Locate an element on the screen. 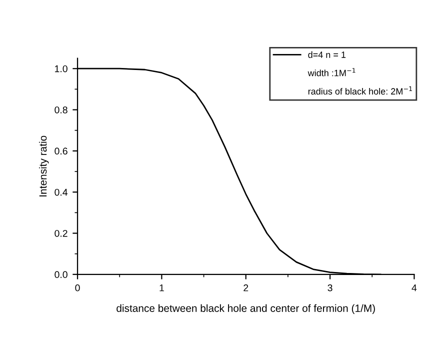  y-tick-label: 0.4 is located at coordinates (61, 192).